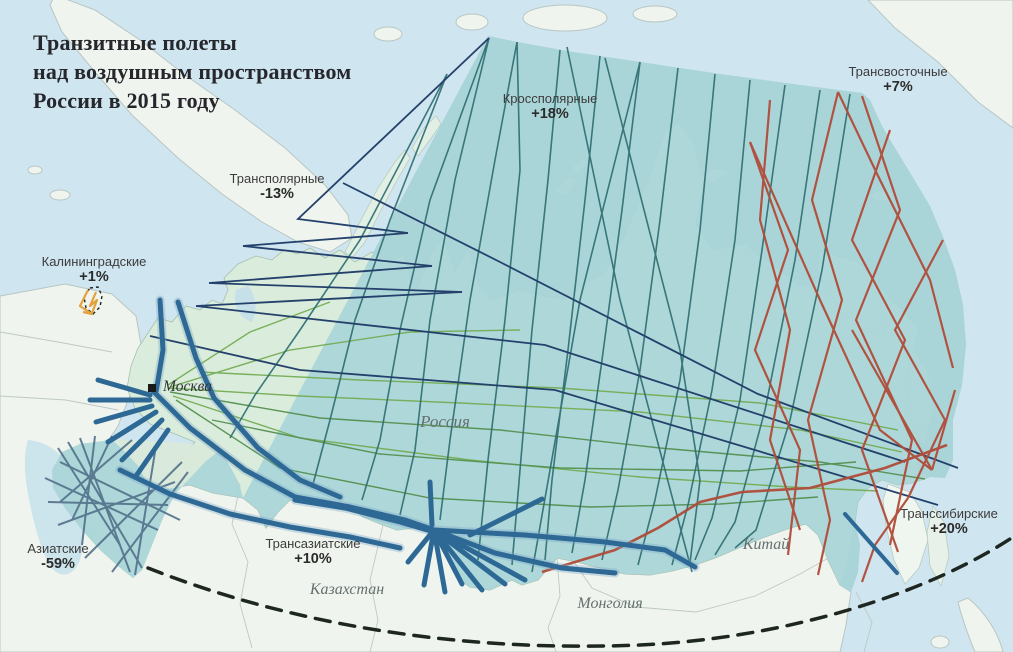  Describe the element at coordinates (938, 546) in the screenshot. I see `sakhalin-island` at that location.